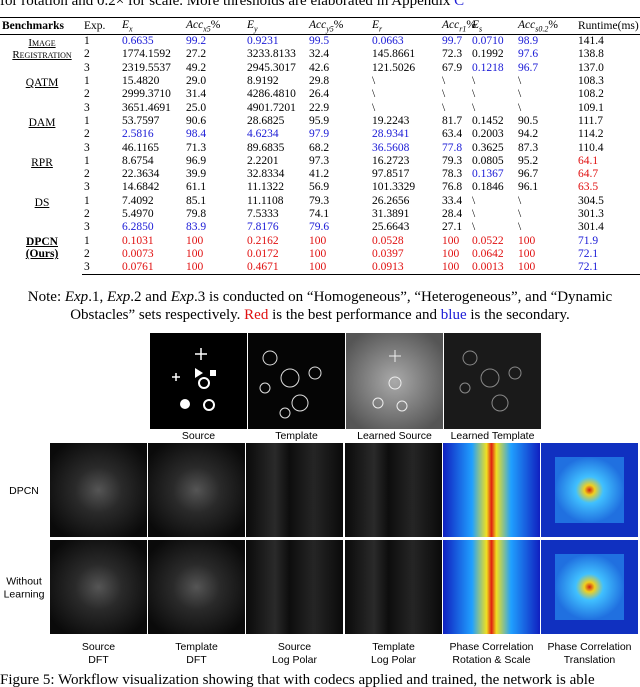 The height and width of the screenshot is (687, 640). What do you see at coordinates (276, 268) in the screenshot?
I see `value-cell: 0.4671` at bounding box center [276, 268].